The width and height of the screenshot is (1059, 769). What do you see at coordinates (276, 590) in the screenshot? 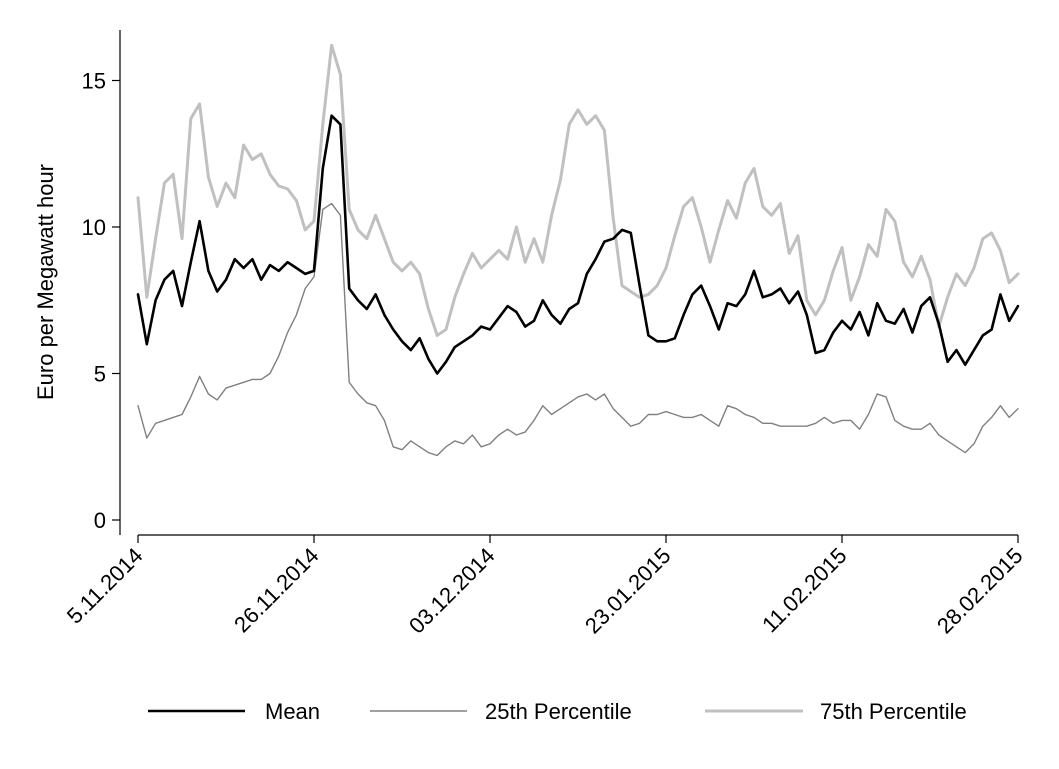
I see `x-tick-label: 26.11.2014` at bounding box center [276, 590].